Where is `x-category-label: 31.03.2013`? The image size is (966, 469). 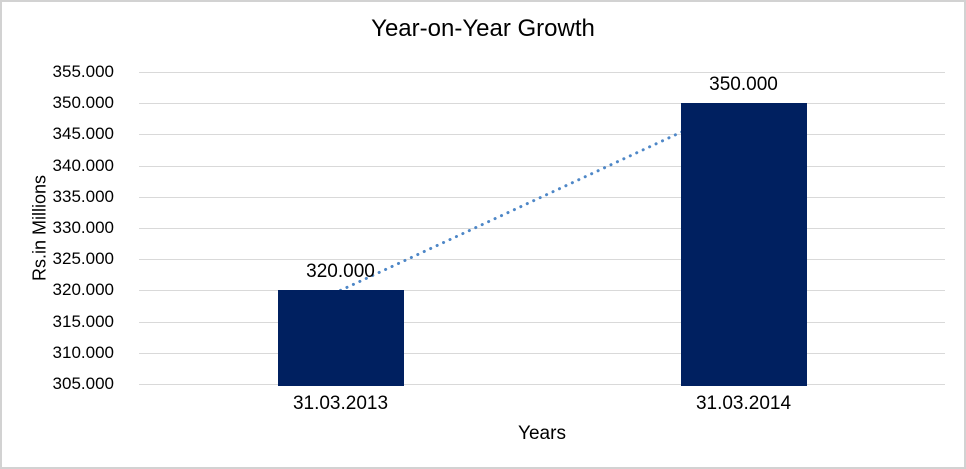 x-category-label: 31.03.2013 is located at coordinates (340, 403).